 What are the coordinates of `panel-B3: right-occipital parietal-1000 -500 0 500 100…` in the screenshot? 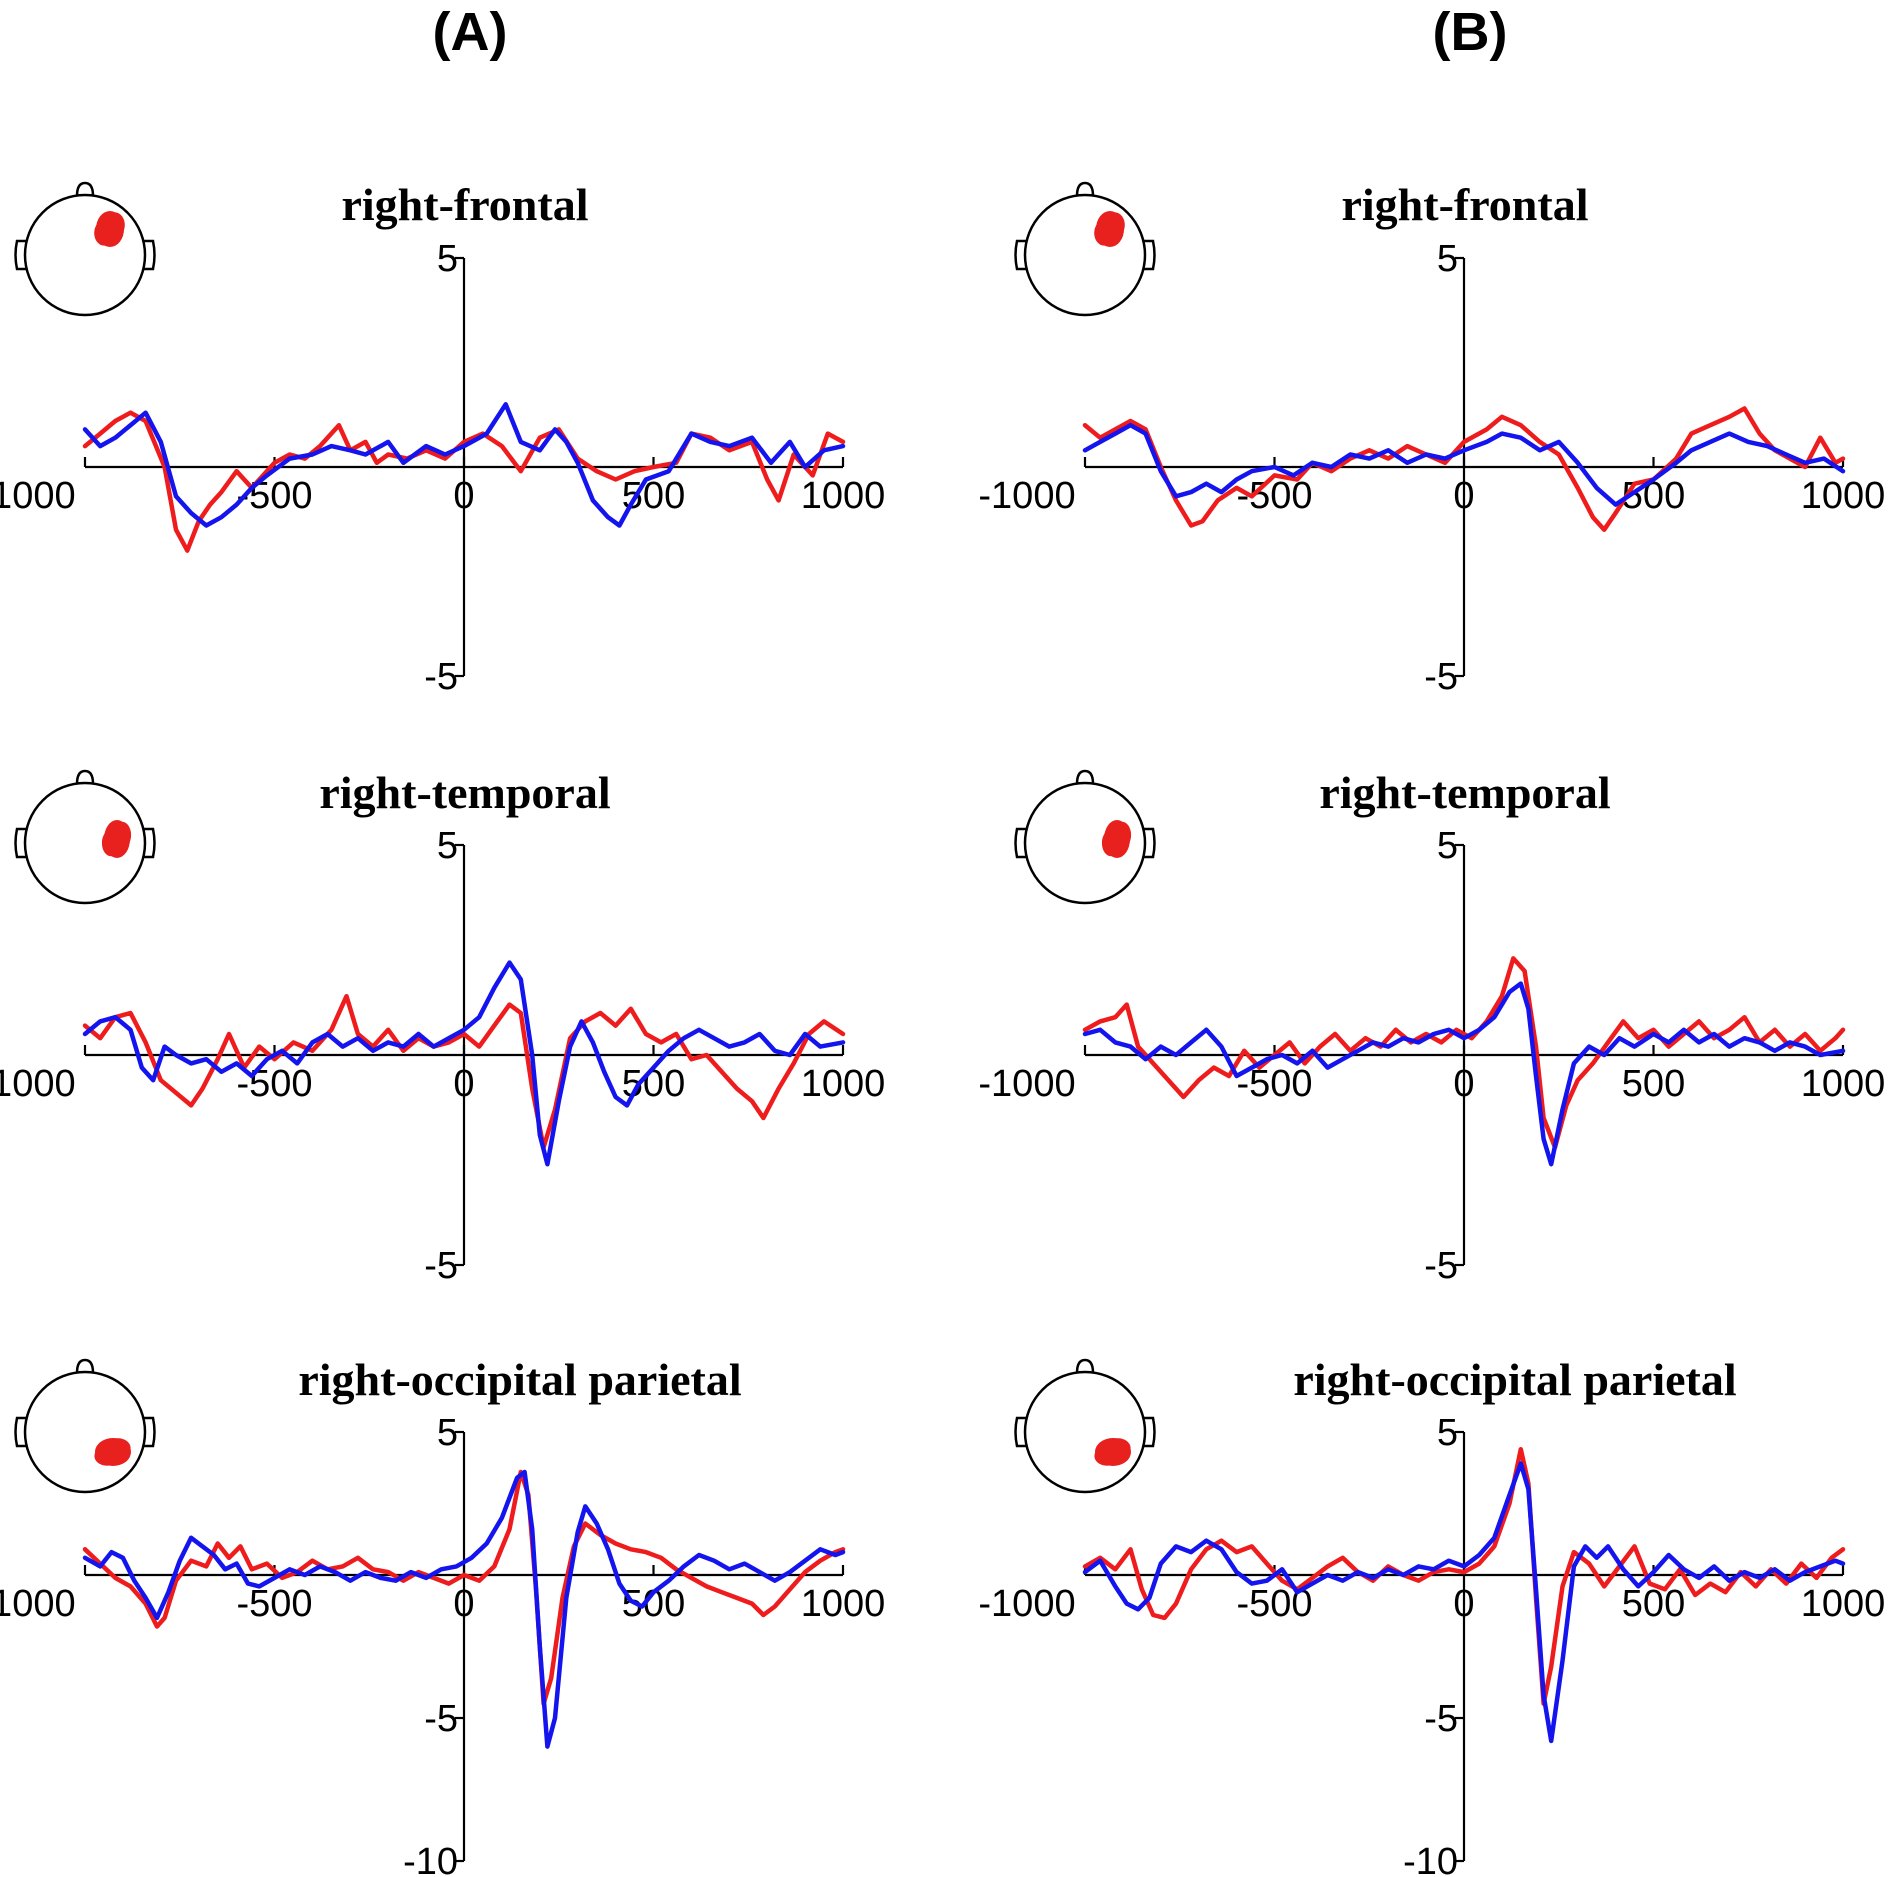 It's located at (1431, 1615).